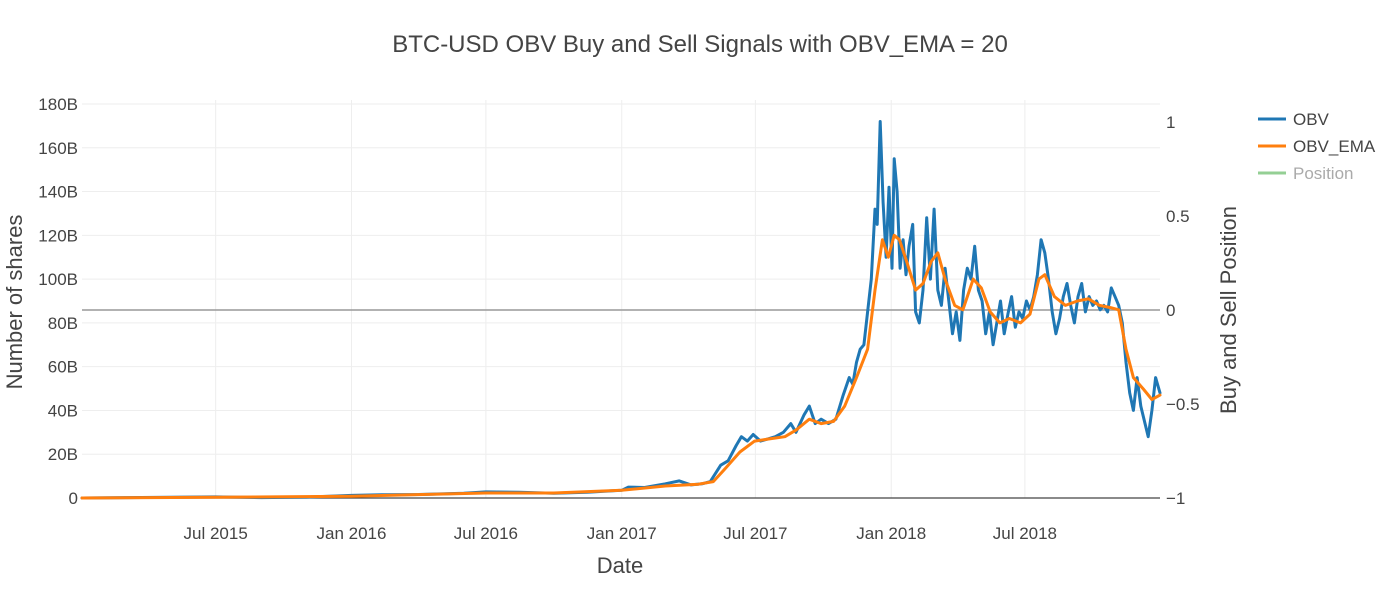 This screenshot has height=600, width=1400. What do you see at coordinates (1183, 404) in the screenshot?
I see `y2-tick-label: −0.5` at bounding box center [1183, 404].